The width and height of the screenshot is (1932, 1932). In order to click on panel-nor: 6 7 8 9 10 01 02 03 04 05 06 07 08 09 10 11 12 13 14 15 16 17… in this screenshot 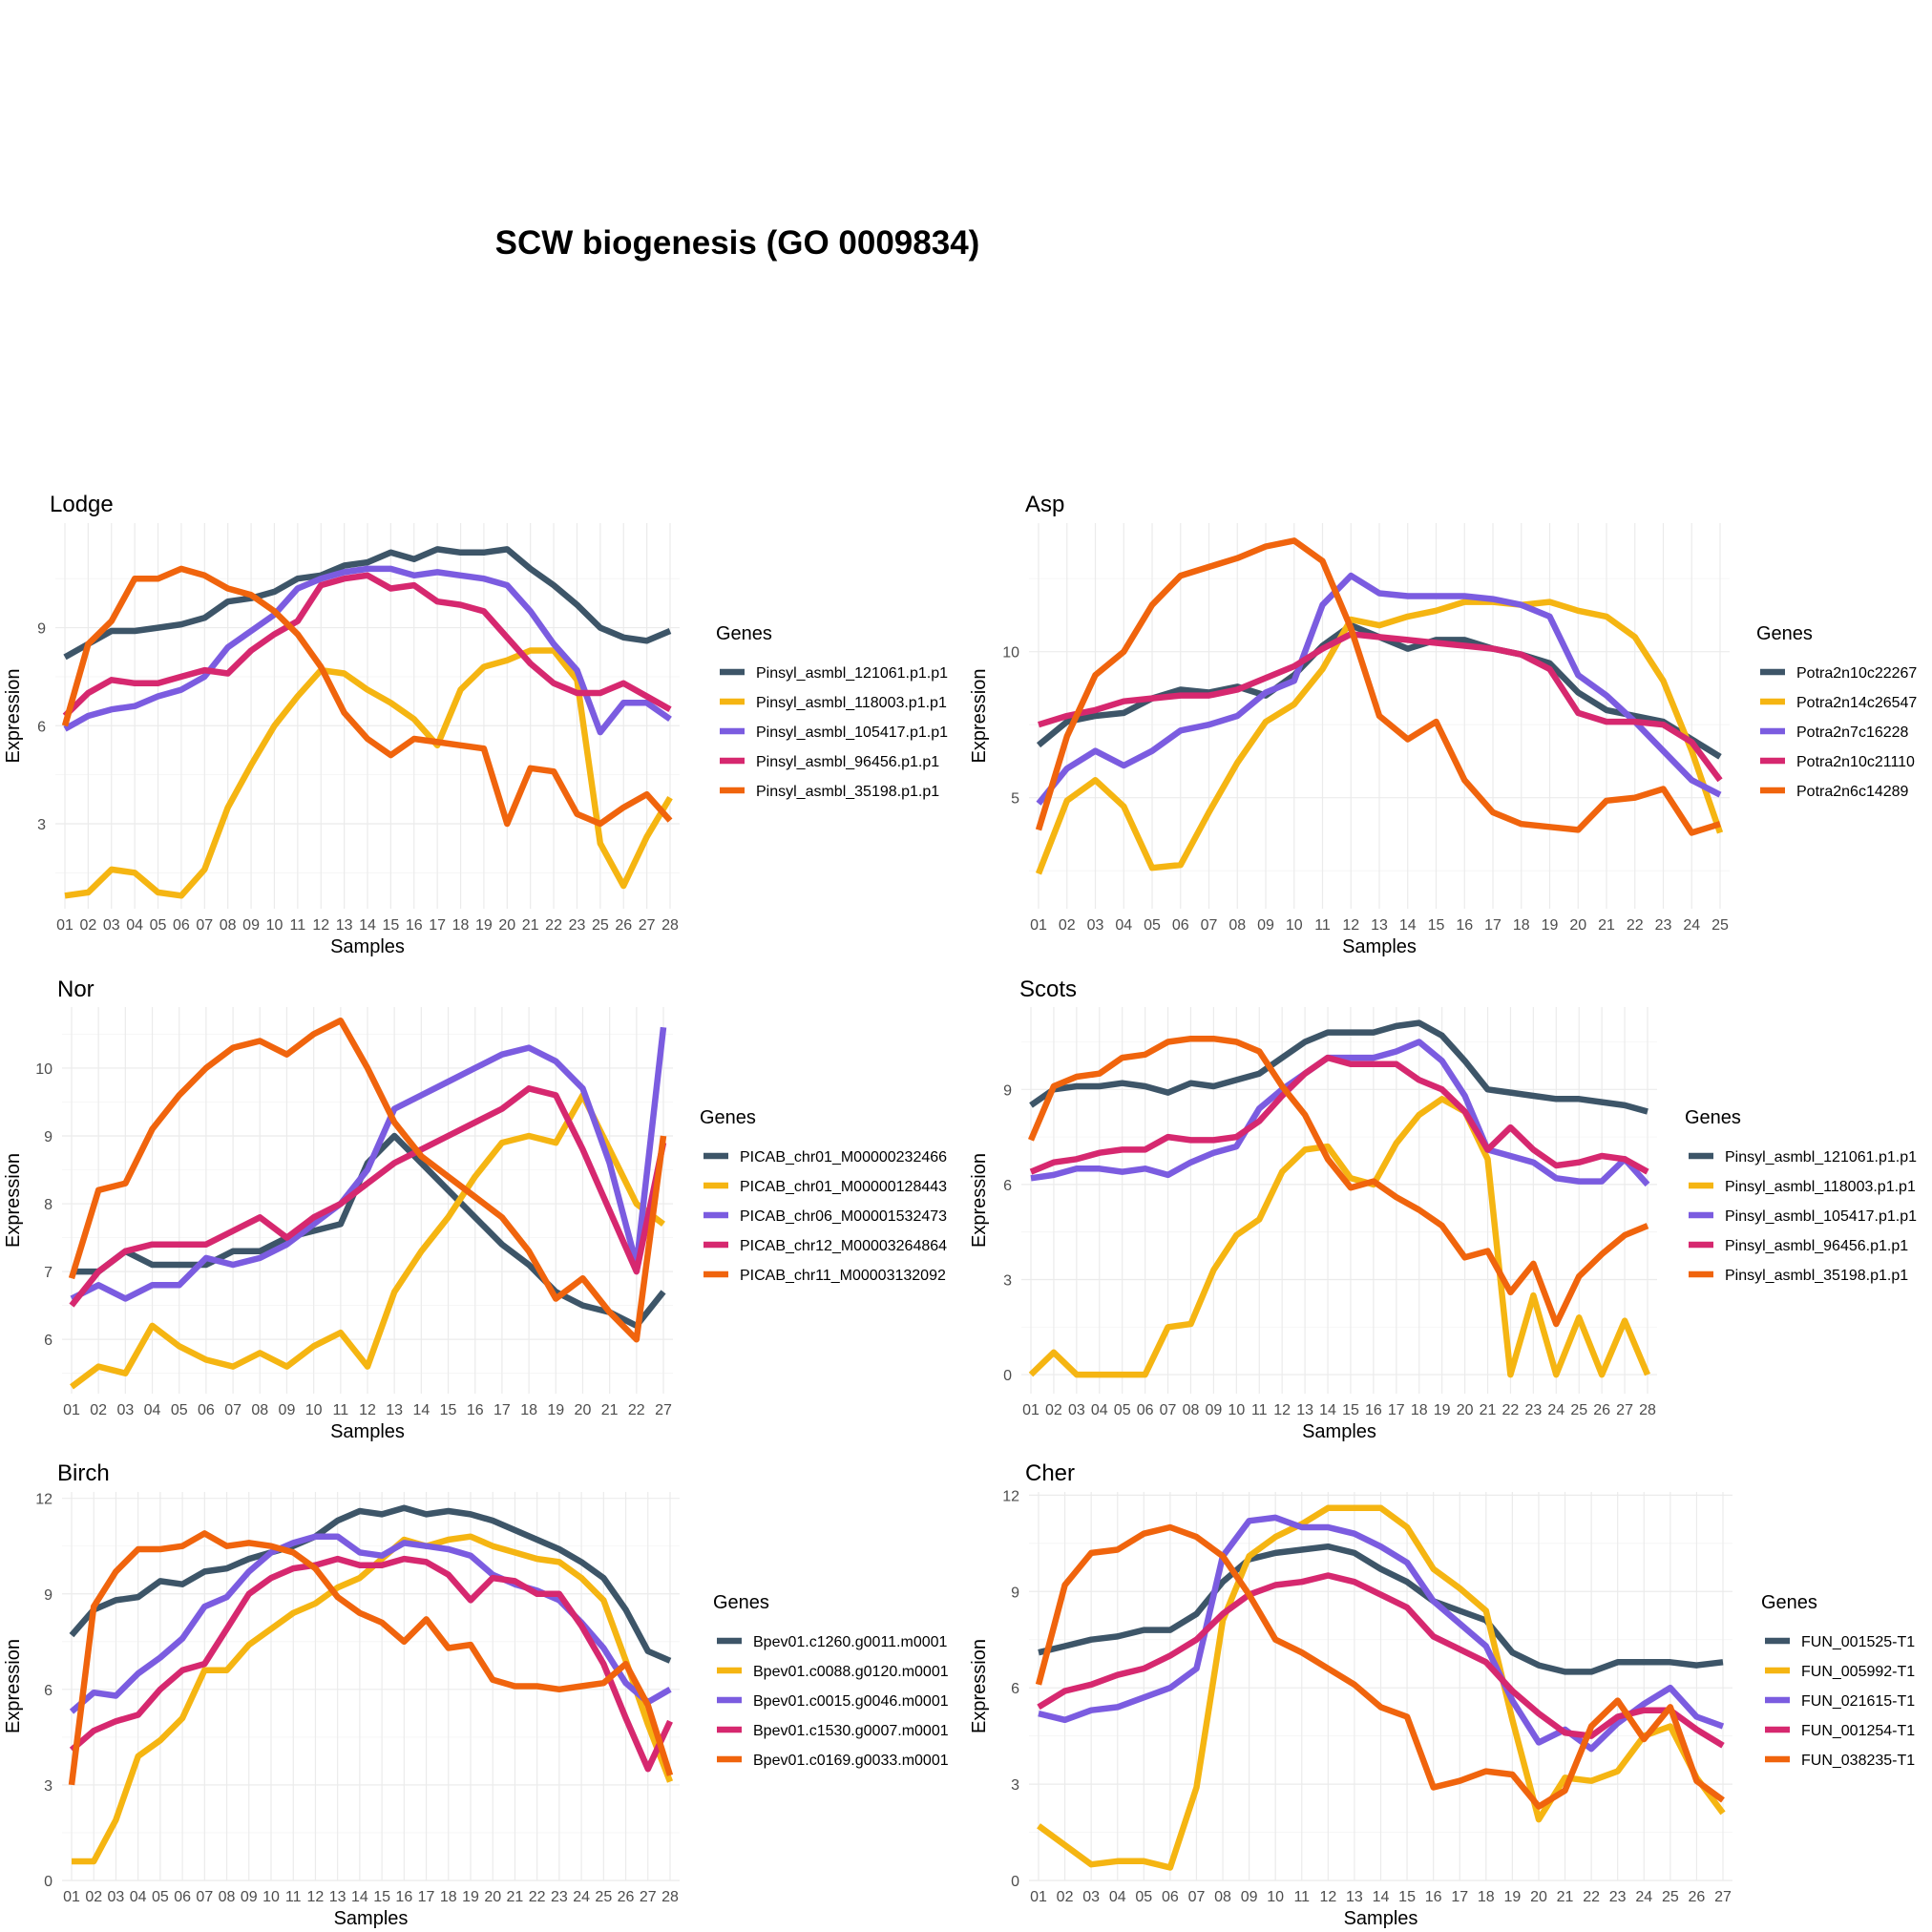, I will do `click(475, 1209)`.